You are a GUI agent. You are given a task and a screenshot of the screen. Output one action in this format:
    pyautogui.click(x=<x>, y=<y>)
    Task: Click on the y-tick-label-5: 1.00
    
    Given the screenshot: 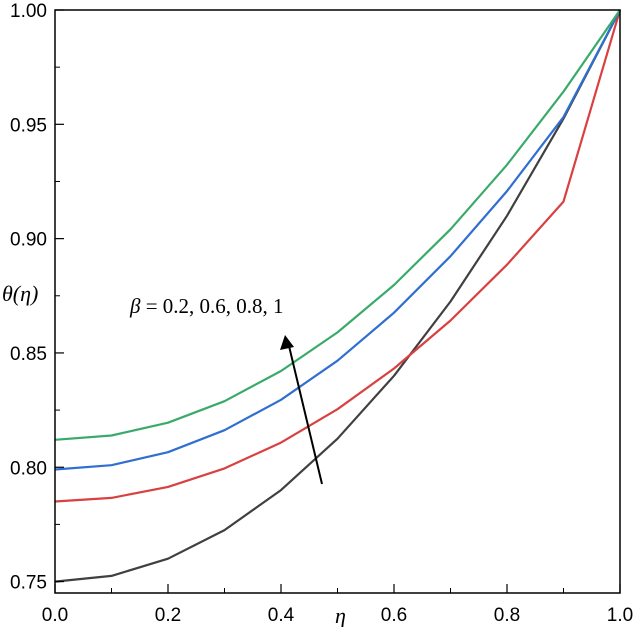 What is the action you would take?
    pyautogui.click(x=28, y=11)
    